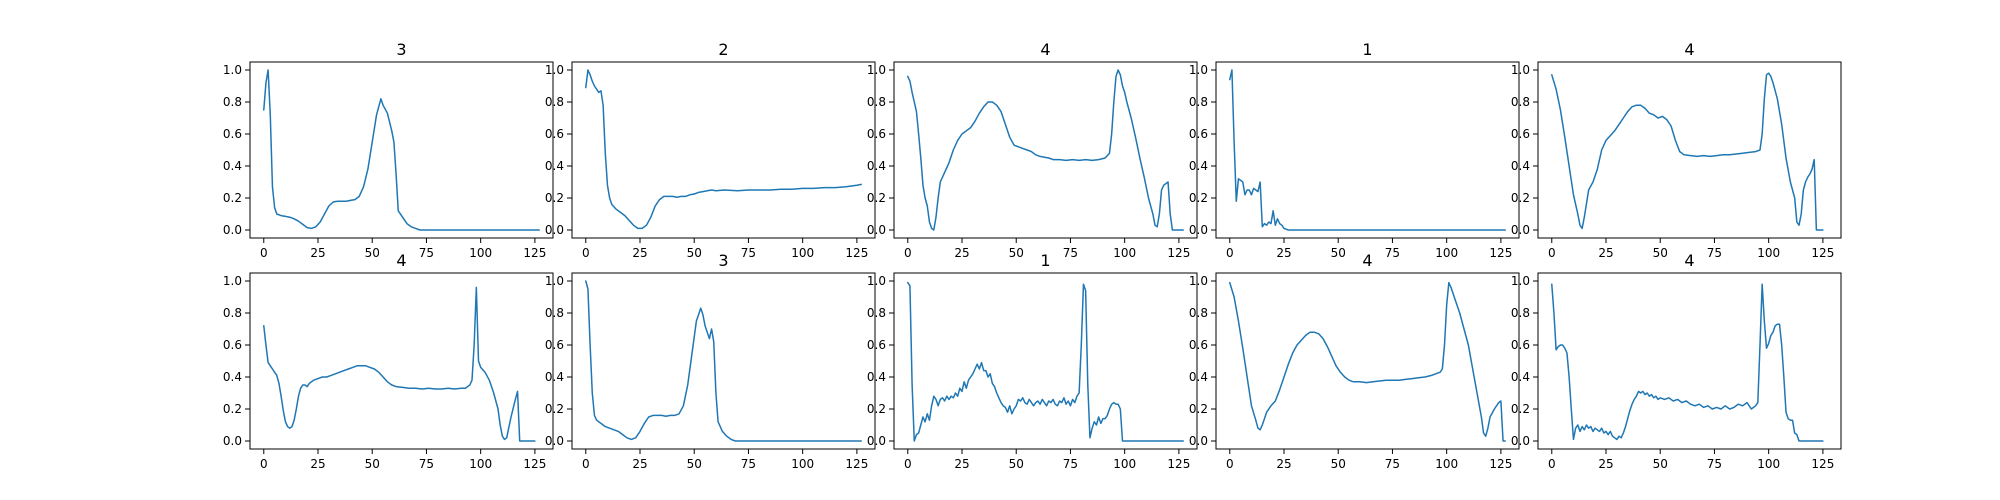 This screenshot has width=2000, height=500. I want to click on subplot: 0 25 50 75 100 125 0.0 0.2 0.4 0.6 0.8 1.0 1, so click(1032, 361).